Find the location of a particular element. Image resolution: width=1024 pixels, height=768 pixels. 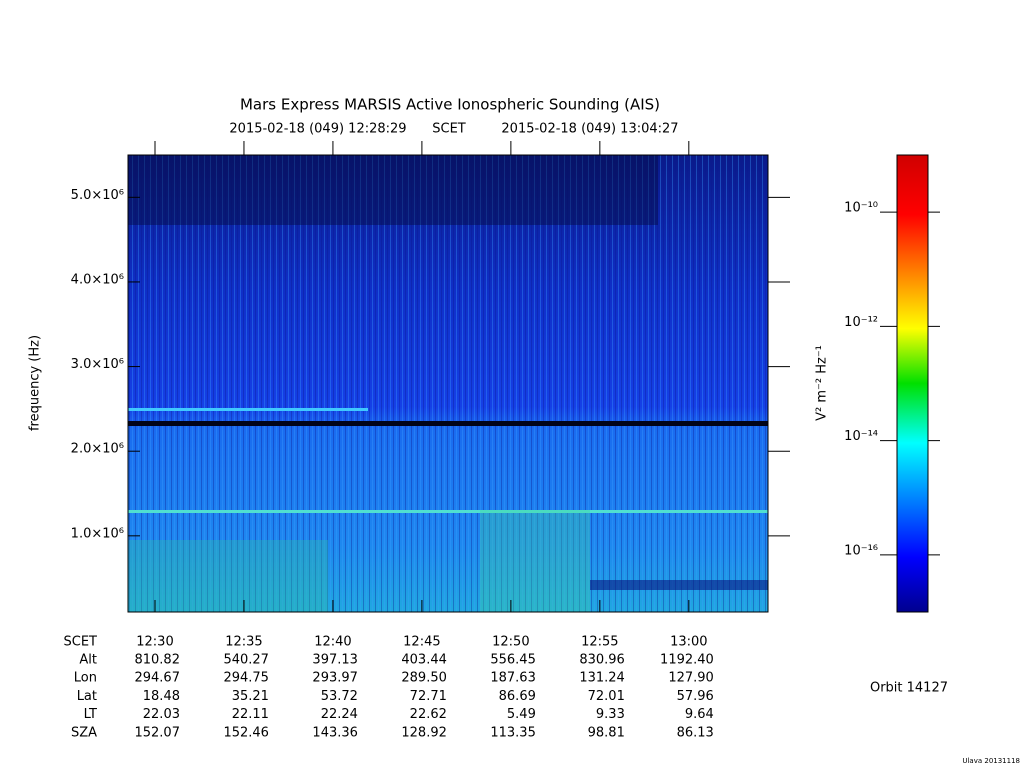

start-time: 2015-02-18 (049) 12:28:29 is located at coordinates (317, 129).